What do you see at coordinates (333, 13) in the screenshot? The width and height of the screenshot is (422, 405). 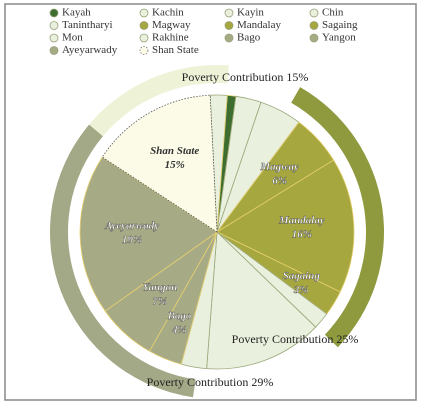 I see `legend-label: Chin` at bounding box center [333, 13].